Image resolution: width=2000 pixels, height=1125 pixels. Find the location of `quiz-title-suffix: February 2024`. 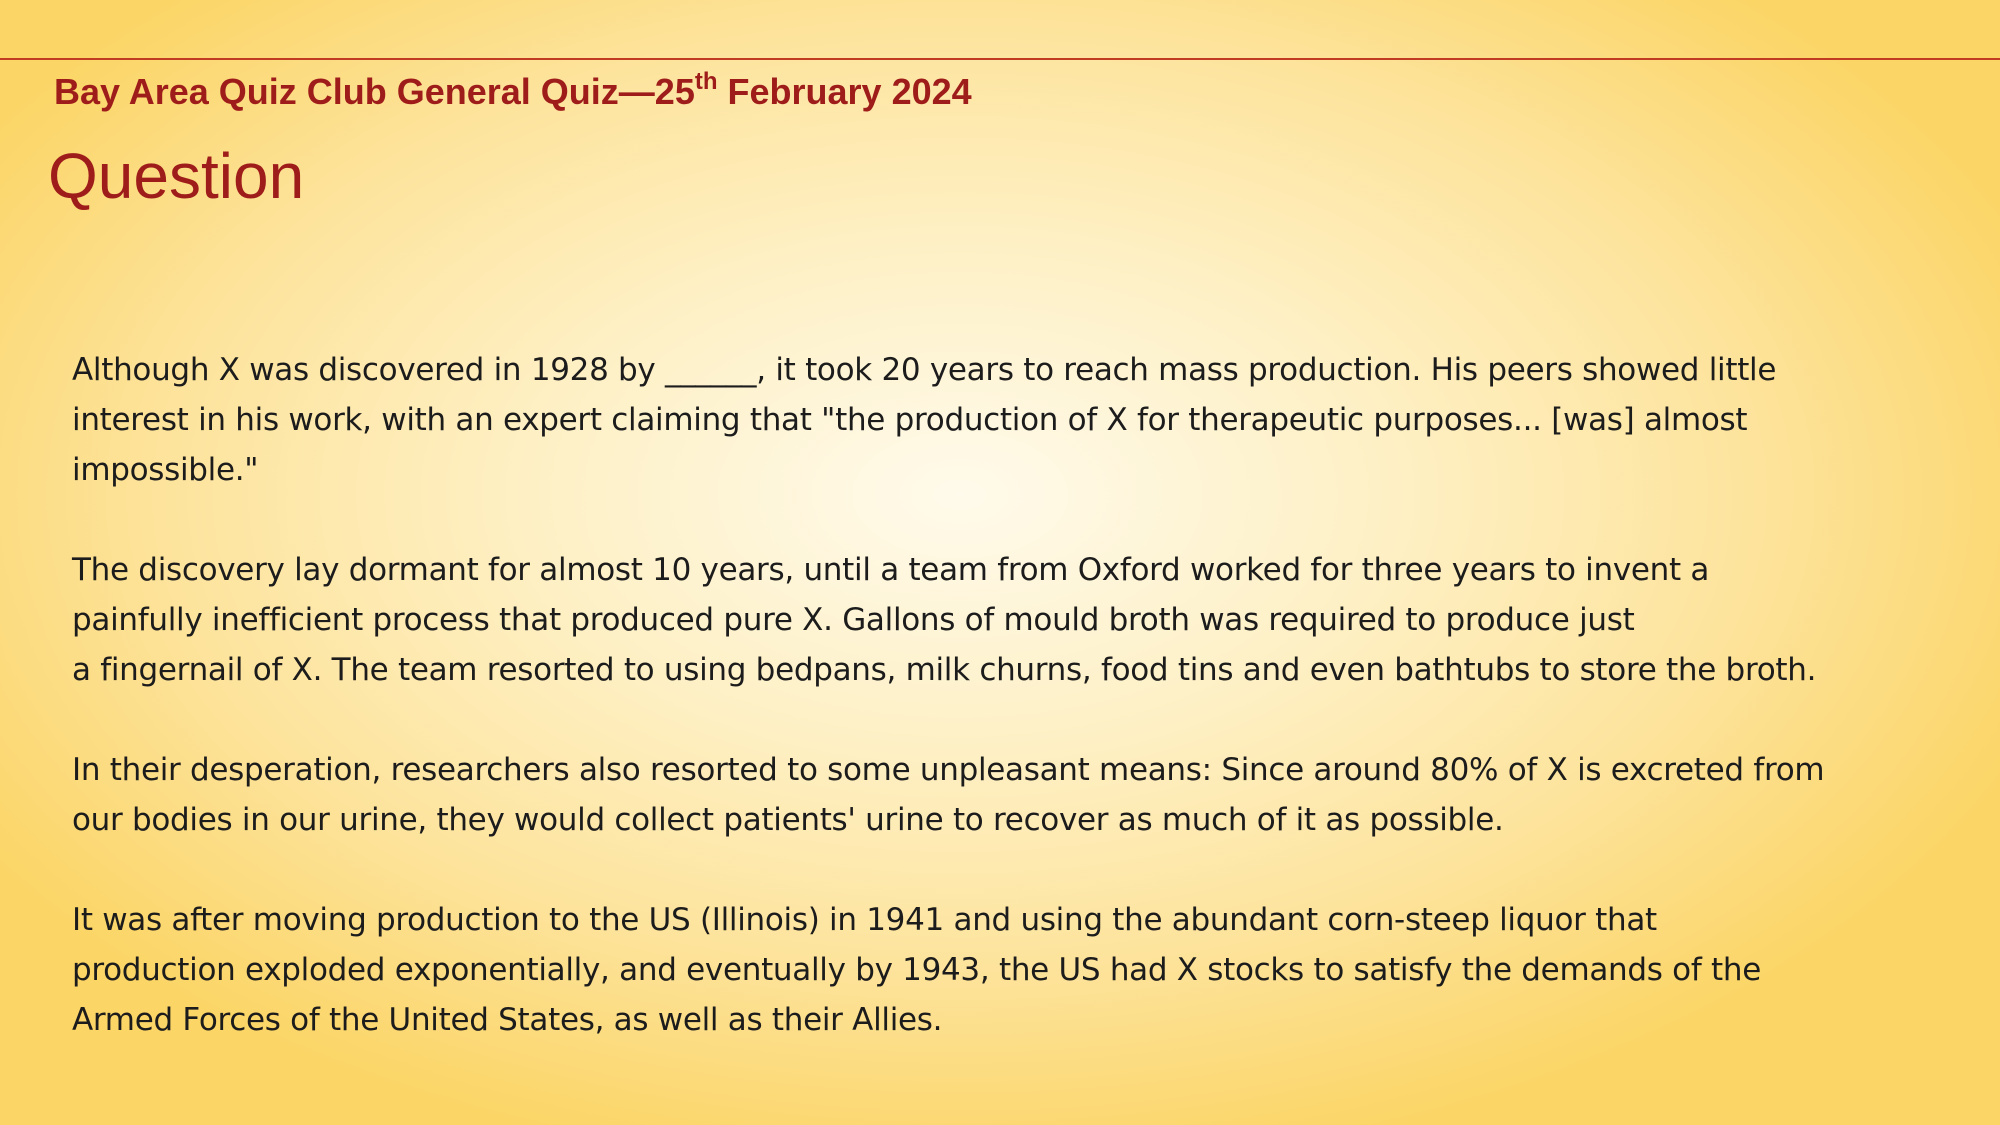

quiz-title-suffix: February 2024 is located at coordinates (844, 91).